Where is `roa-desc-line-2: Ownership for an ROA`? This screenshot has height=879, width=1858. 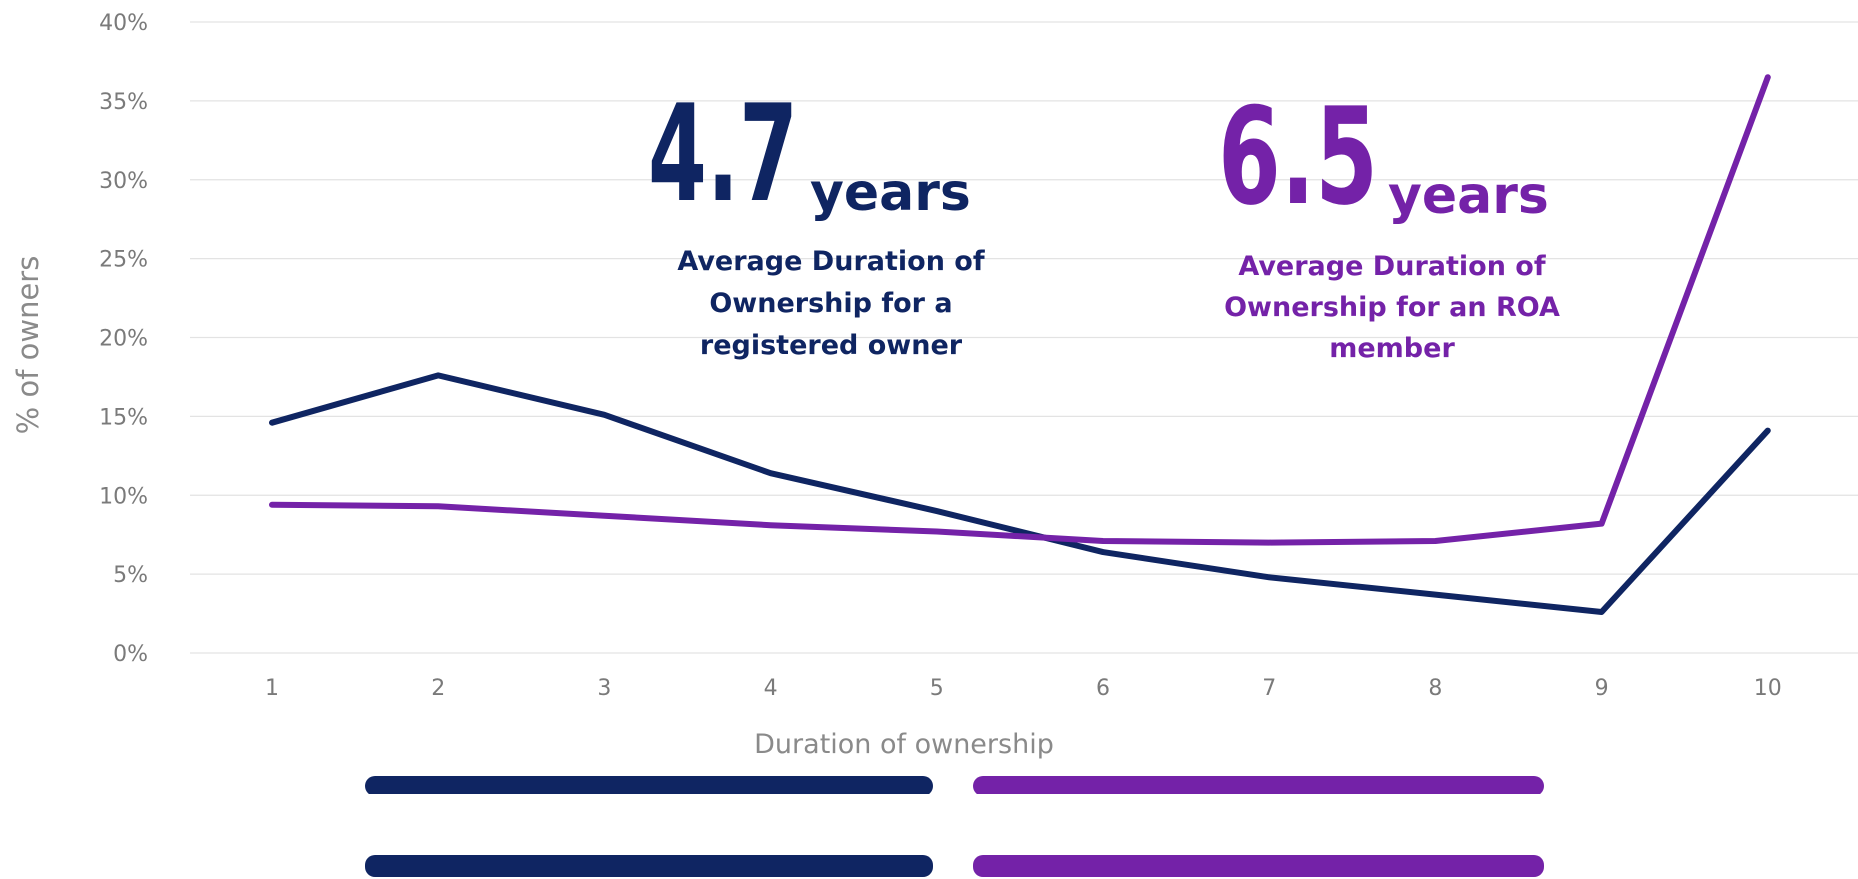
roa-desc-line-2: Ownership for an ROA is located at coordinates (1392, 307).